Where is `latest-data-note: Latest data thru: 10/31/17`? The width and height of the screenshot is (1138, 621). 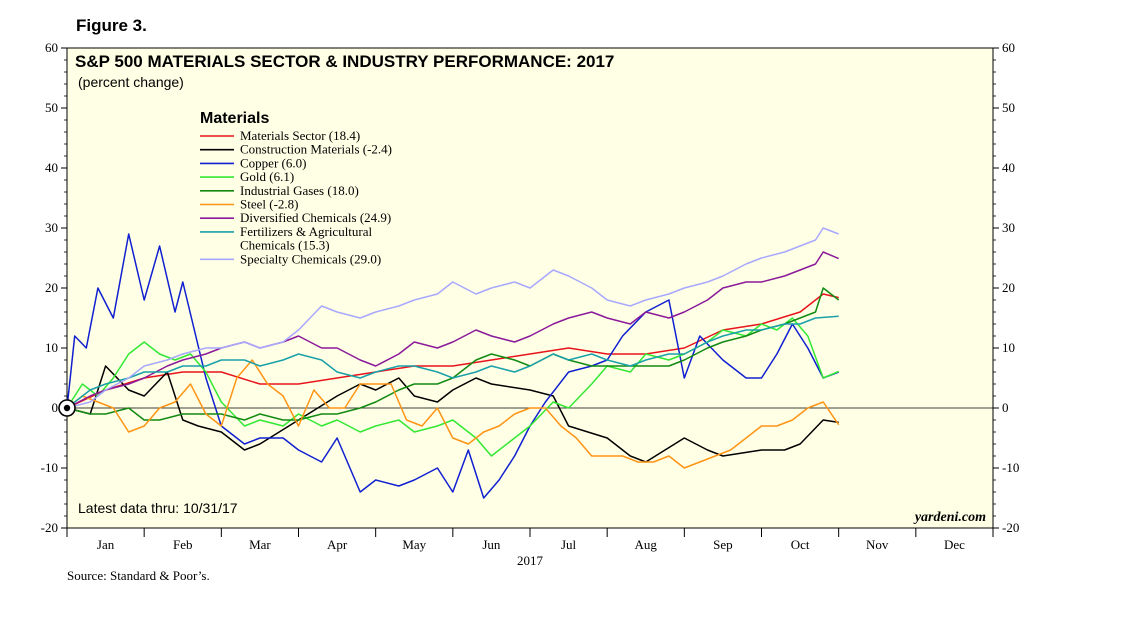 latest-data-note: Latest data thru: 10/31/17 is located at coordinates (158, 508).